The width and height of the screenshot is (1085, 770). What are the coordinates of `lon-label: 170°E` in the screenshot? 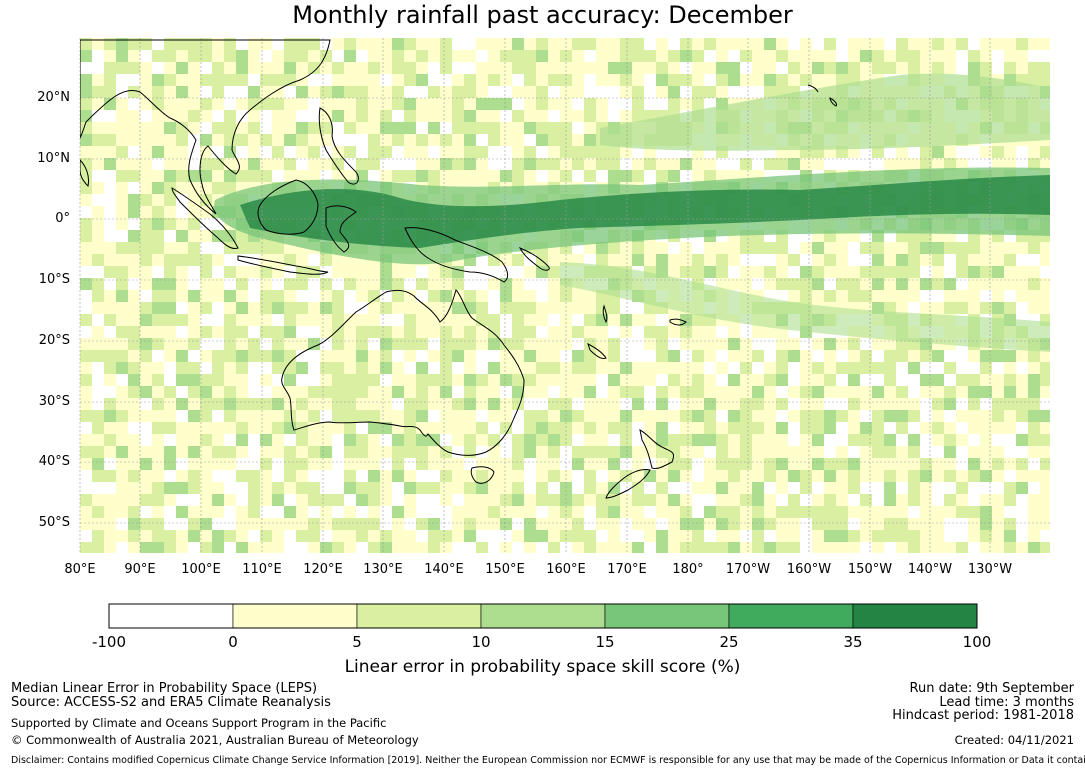 It's located at (627, 569).